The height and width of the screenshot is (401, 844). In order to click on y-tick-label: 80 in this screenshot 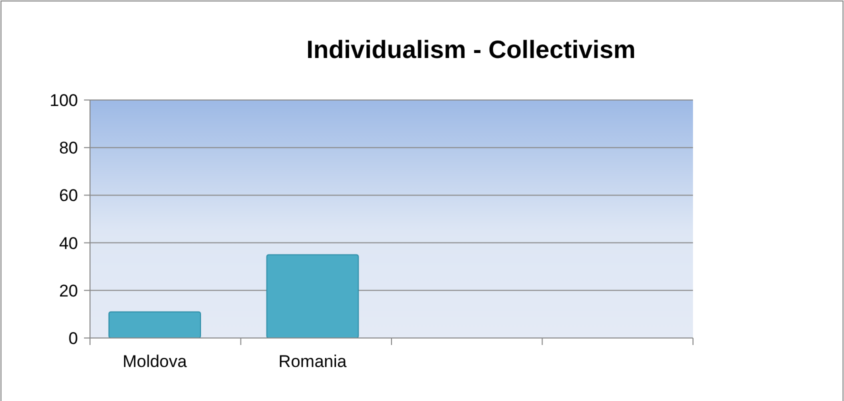, I will do `click(68, 148)`.